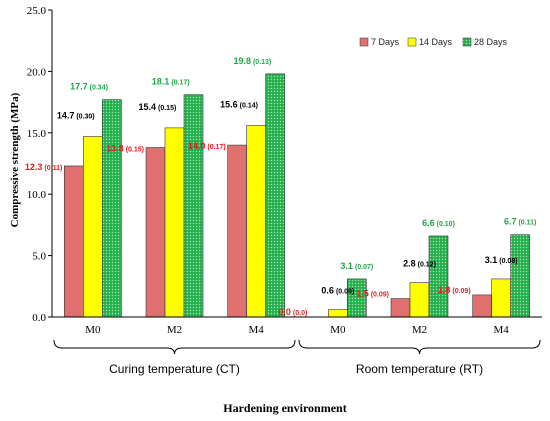 This screenshot has height=421, width=550. I want to click on data-label-sd: (0.10), so click(446, 224).